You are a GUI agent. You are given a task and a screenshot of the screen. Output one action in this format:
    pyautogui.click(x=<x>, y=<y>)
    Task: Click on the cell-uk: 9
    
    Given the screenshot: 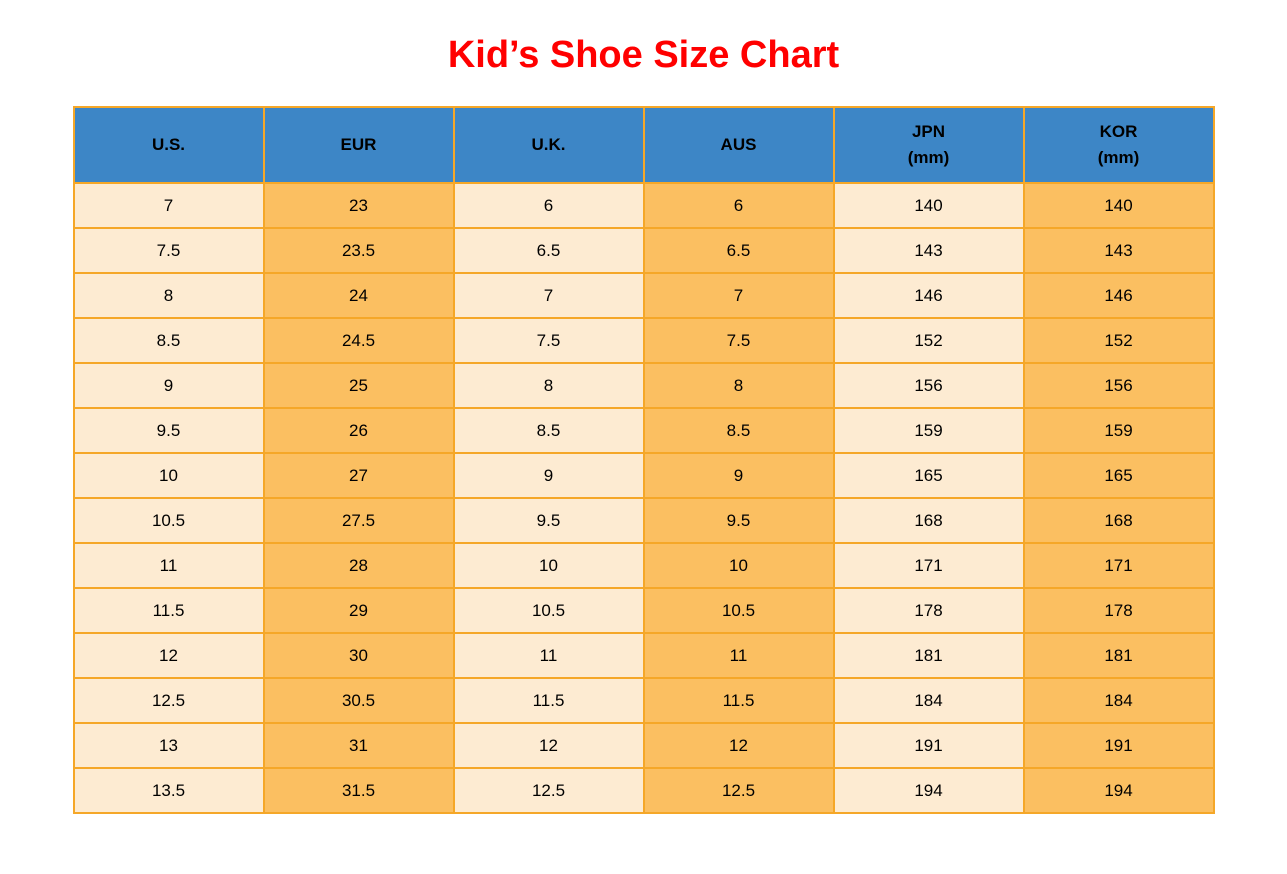 What is the action you would take?
    pyautogui.click(x=548, y=475)
    